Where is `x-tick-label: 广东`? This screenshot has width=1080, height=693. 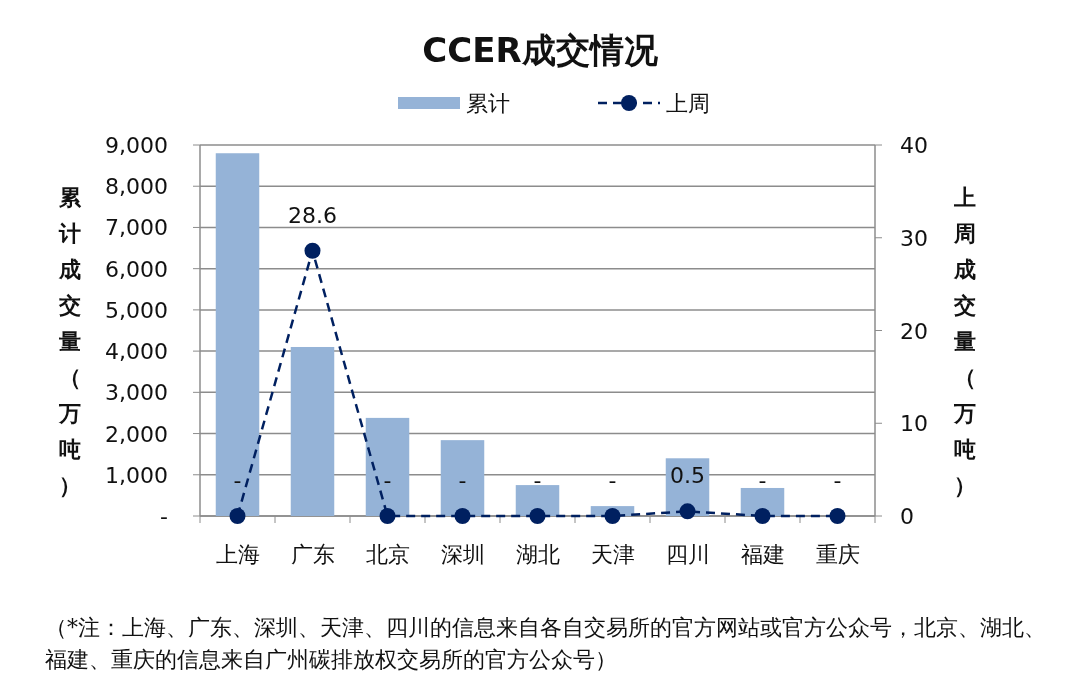 x-tick-label: 广东 is located at coordinates (312, 554).